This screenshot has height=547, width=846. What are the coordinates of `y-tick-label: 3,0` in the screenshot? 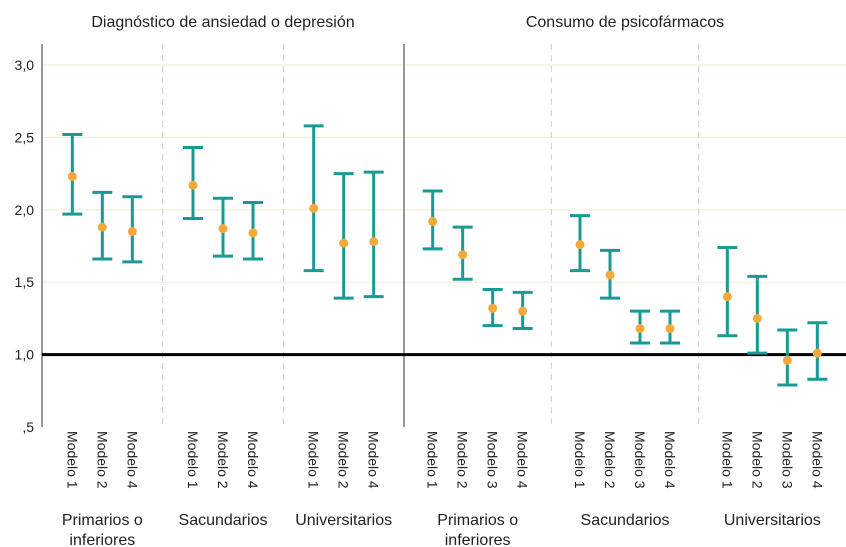 It's located at (25, 65).